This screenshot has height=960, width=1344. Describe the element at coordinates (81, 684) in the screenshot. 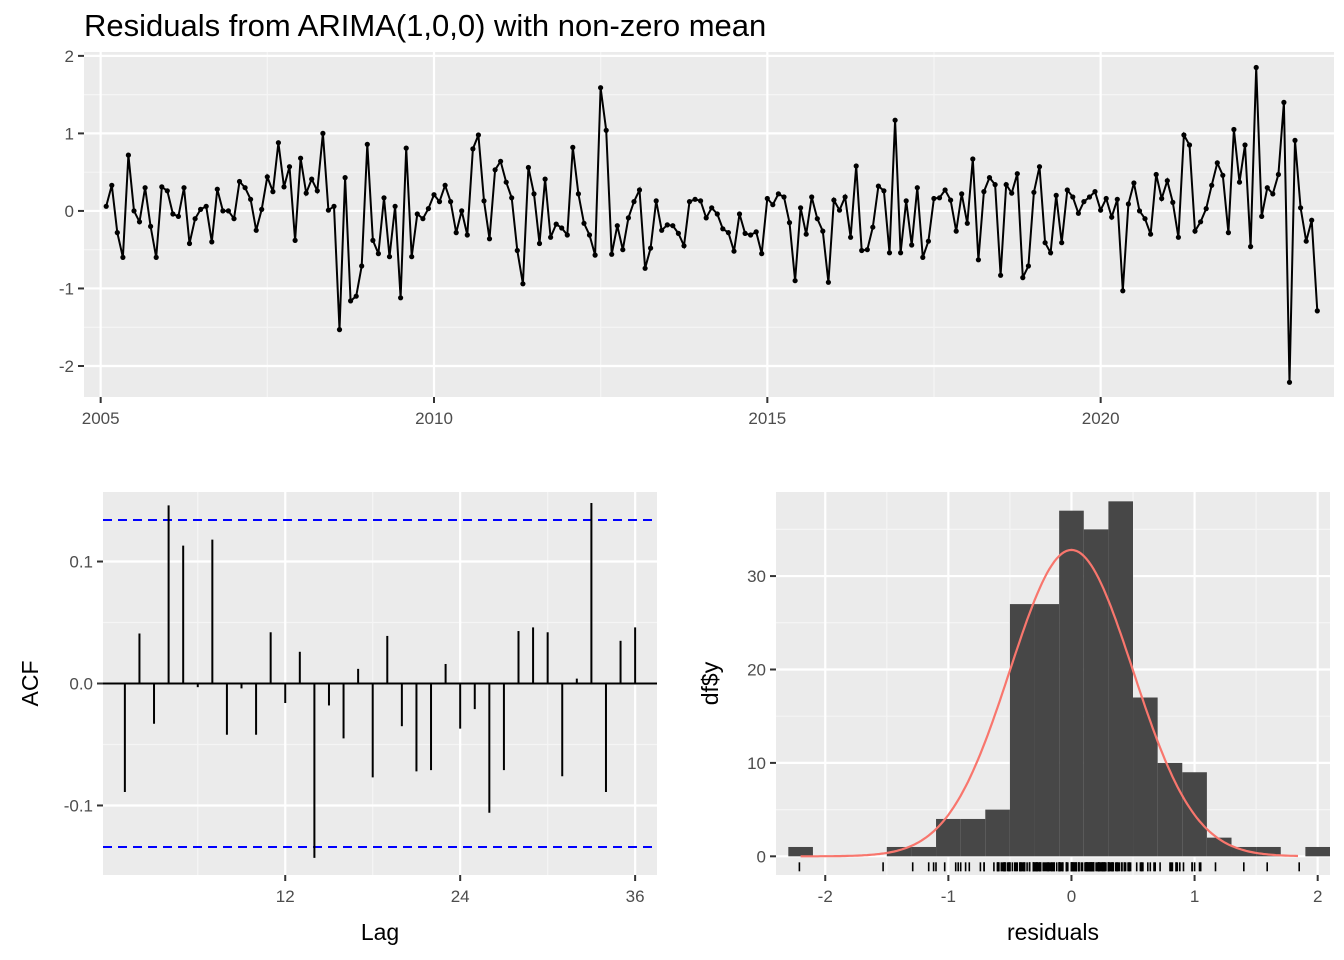

I see `y-tick-label: 0.0` at that location.